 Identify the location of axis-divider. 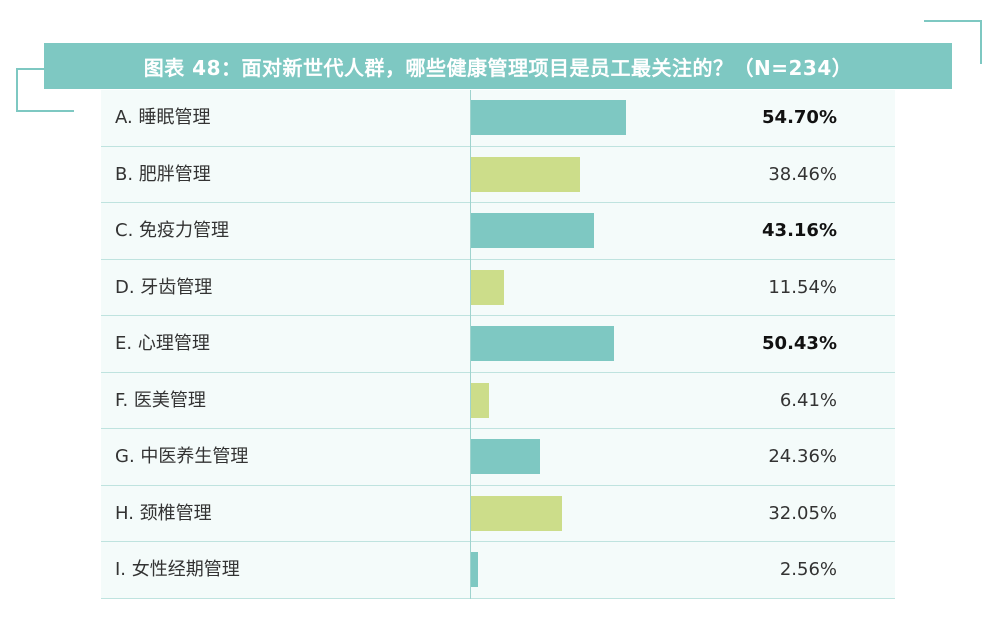
(470, 344).